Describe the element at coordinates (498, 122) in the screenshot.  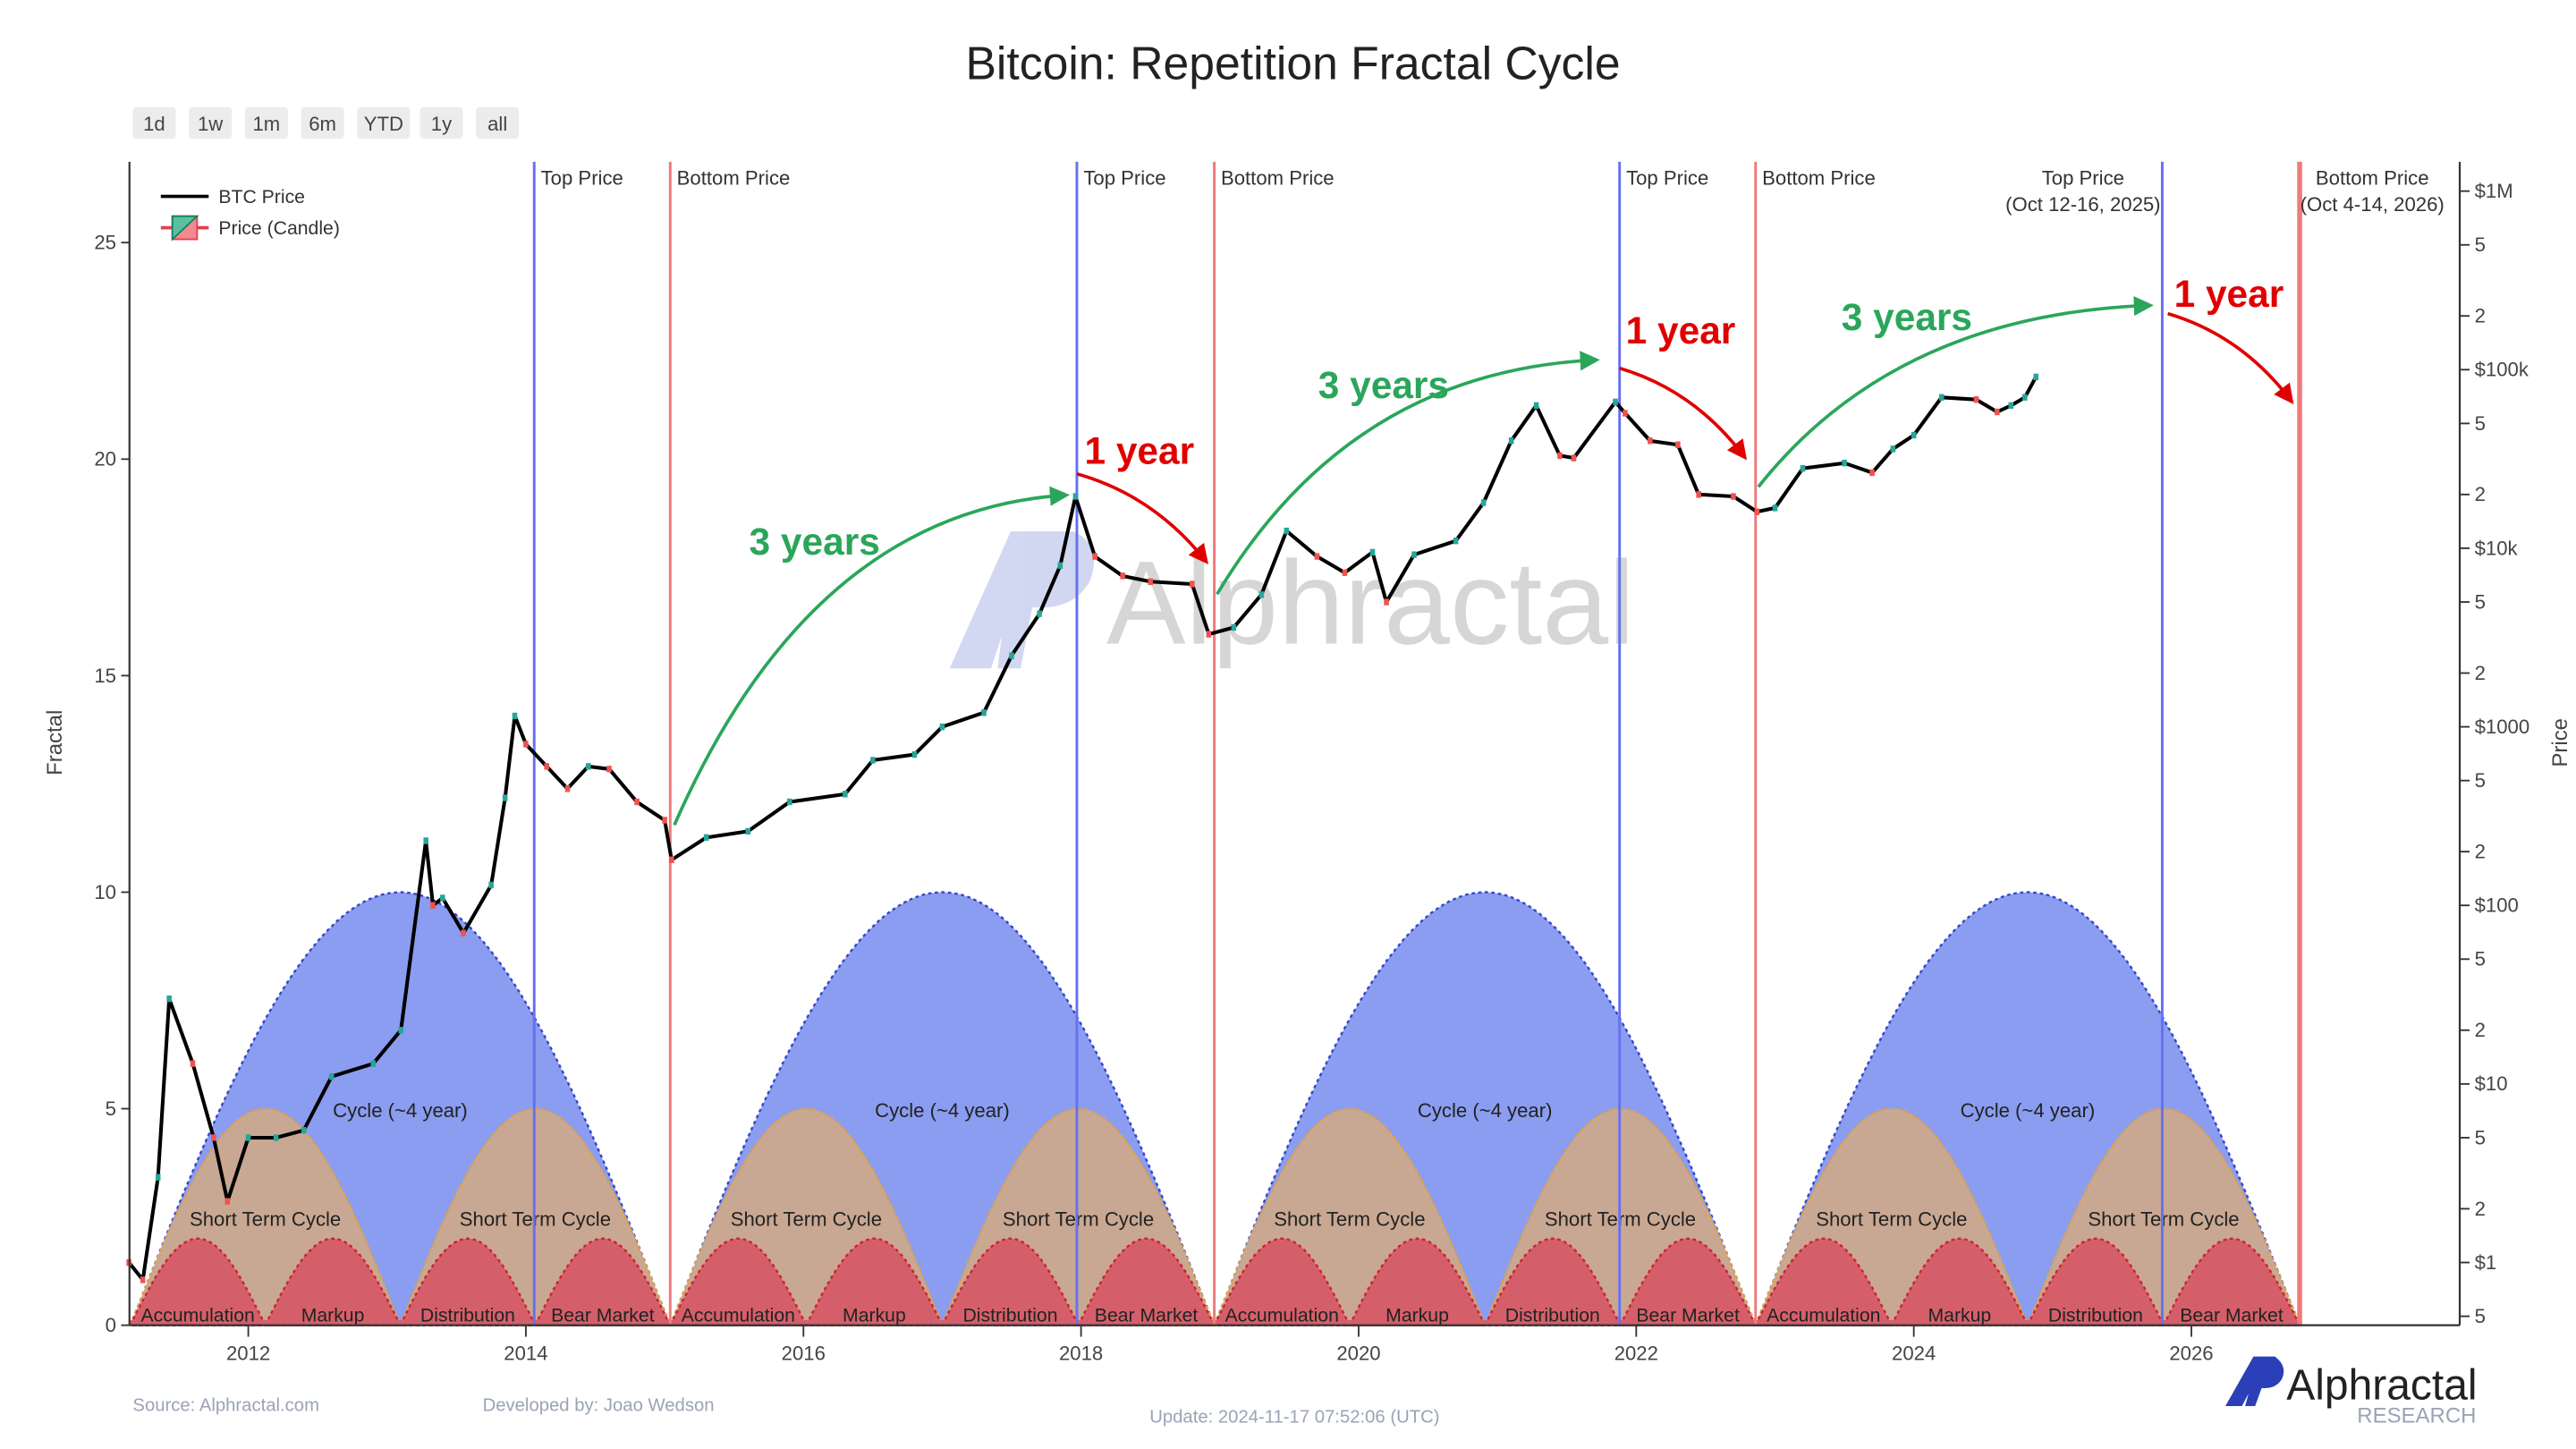
I see `range-button-all: all` at that location.